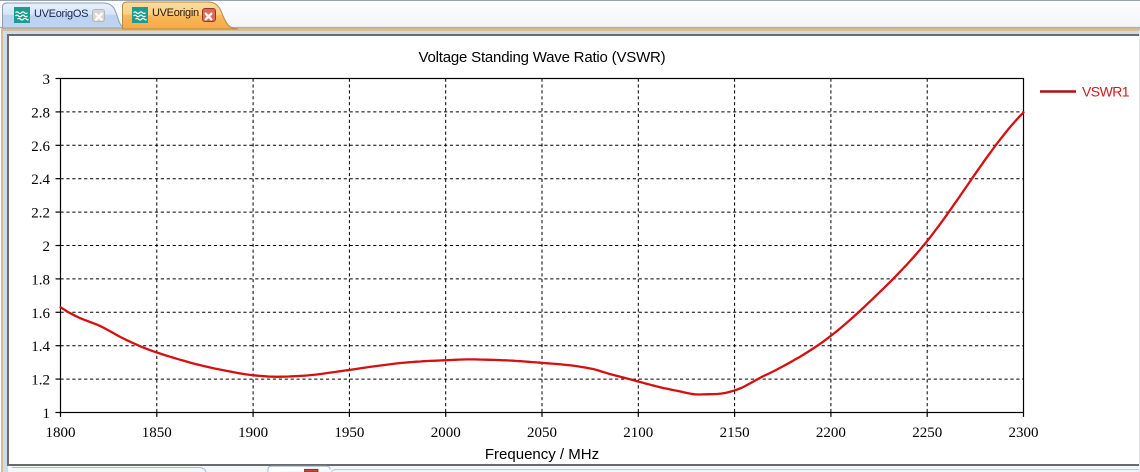 The width and height of the screenshot is (1140, 472). What do you see at coordinates (40, 113) in the screenshot?
I see `svg-text: 2.8` at bounding box center [40, 113].